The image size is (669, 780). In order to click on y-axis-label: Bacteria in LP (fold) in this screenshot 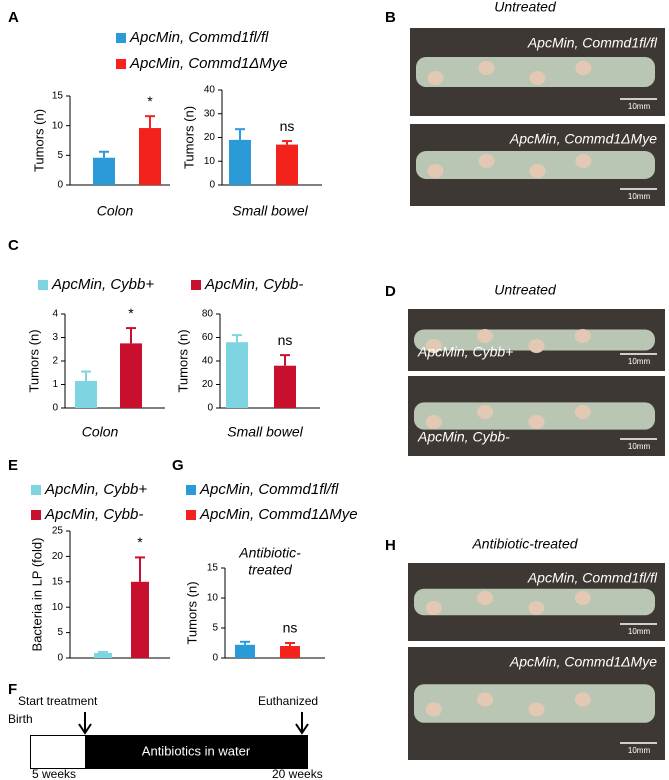, I will do `click(36, 595)`.